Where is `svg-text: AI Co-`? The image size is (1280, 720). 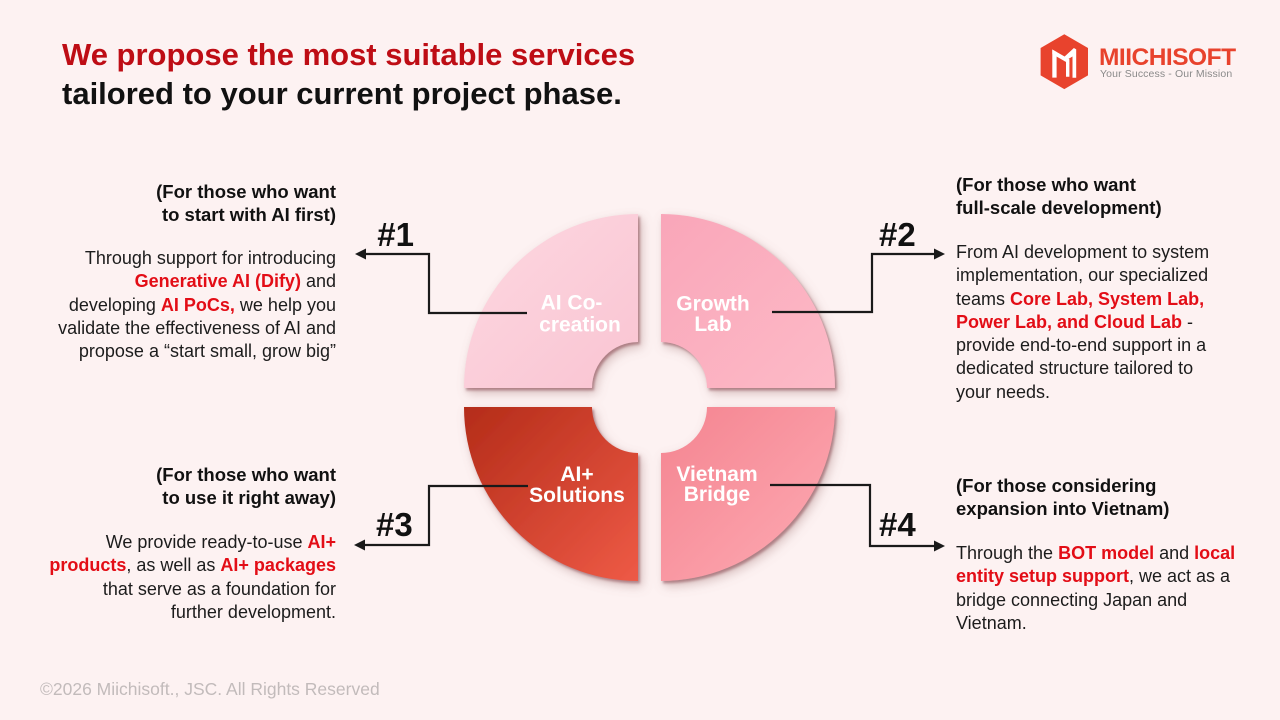 svg-text: AI Co- is located at coordinates (572, 303).